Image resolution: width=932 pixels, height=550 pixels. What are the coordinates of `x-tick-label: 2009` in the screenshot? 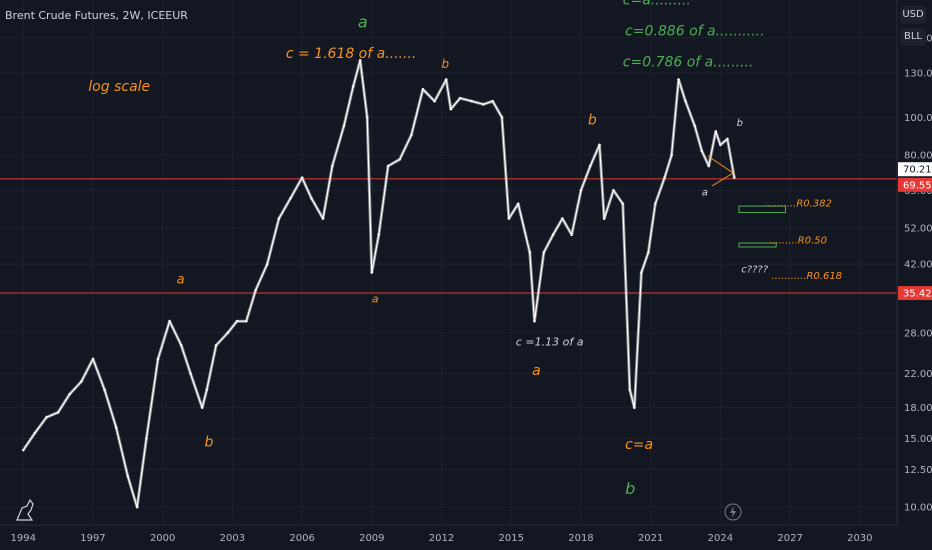 It's located at (371, 538).